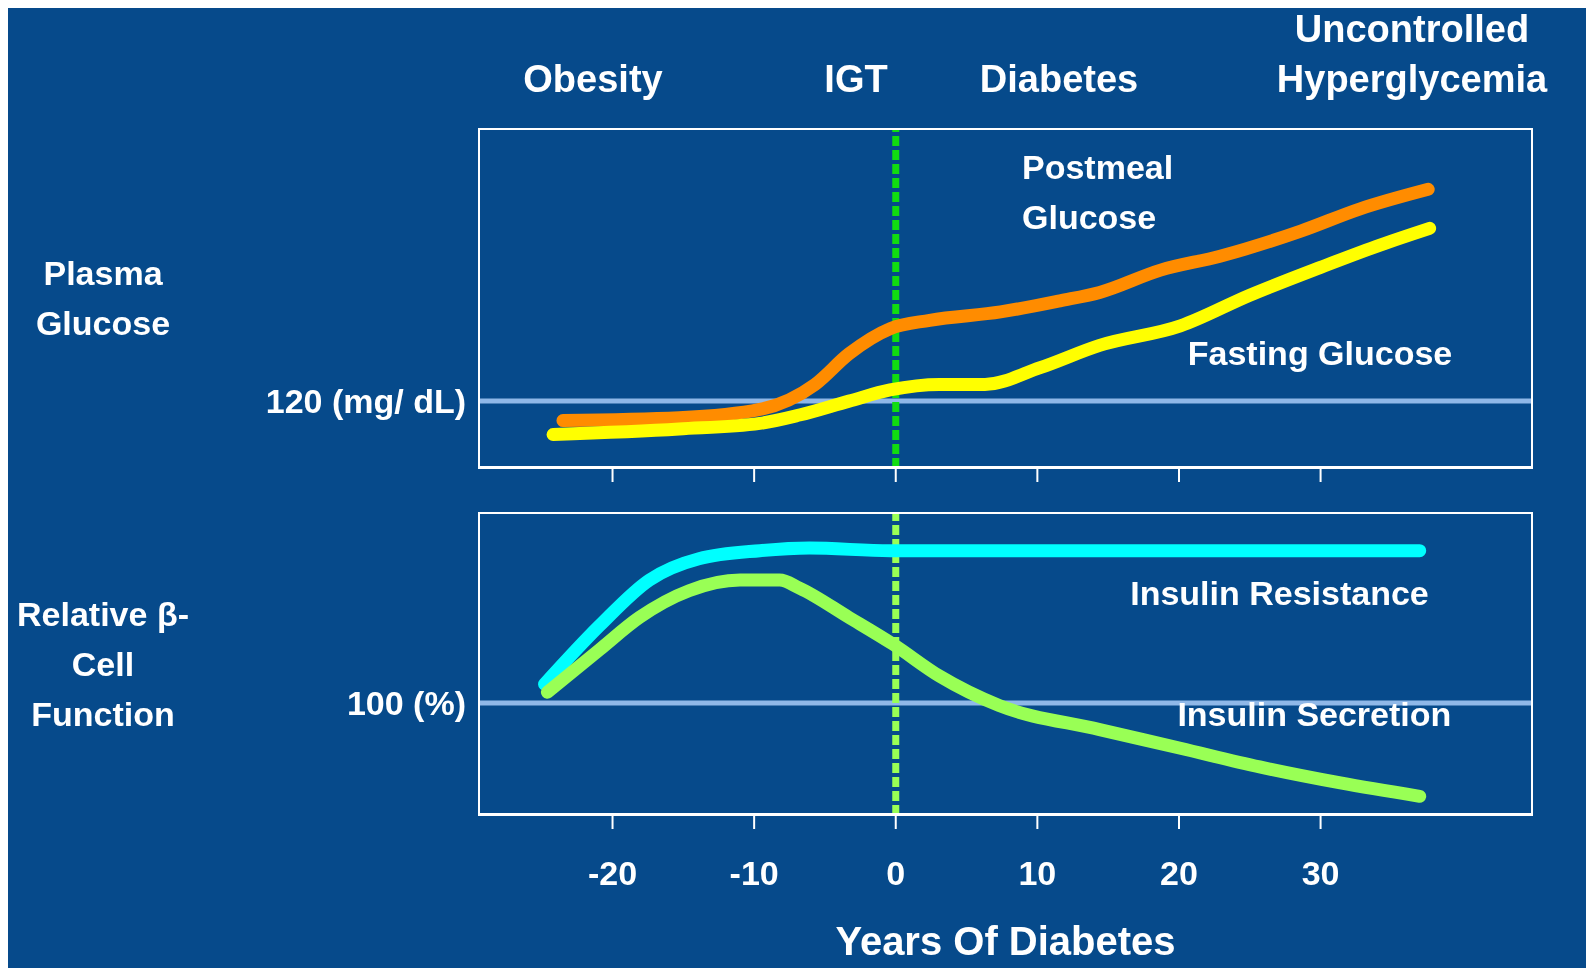 This screenshot has height=976, width=1594. I want to click on text: 100 (%), so click(406, 703).